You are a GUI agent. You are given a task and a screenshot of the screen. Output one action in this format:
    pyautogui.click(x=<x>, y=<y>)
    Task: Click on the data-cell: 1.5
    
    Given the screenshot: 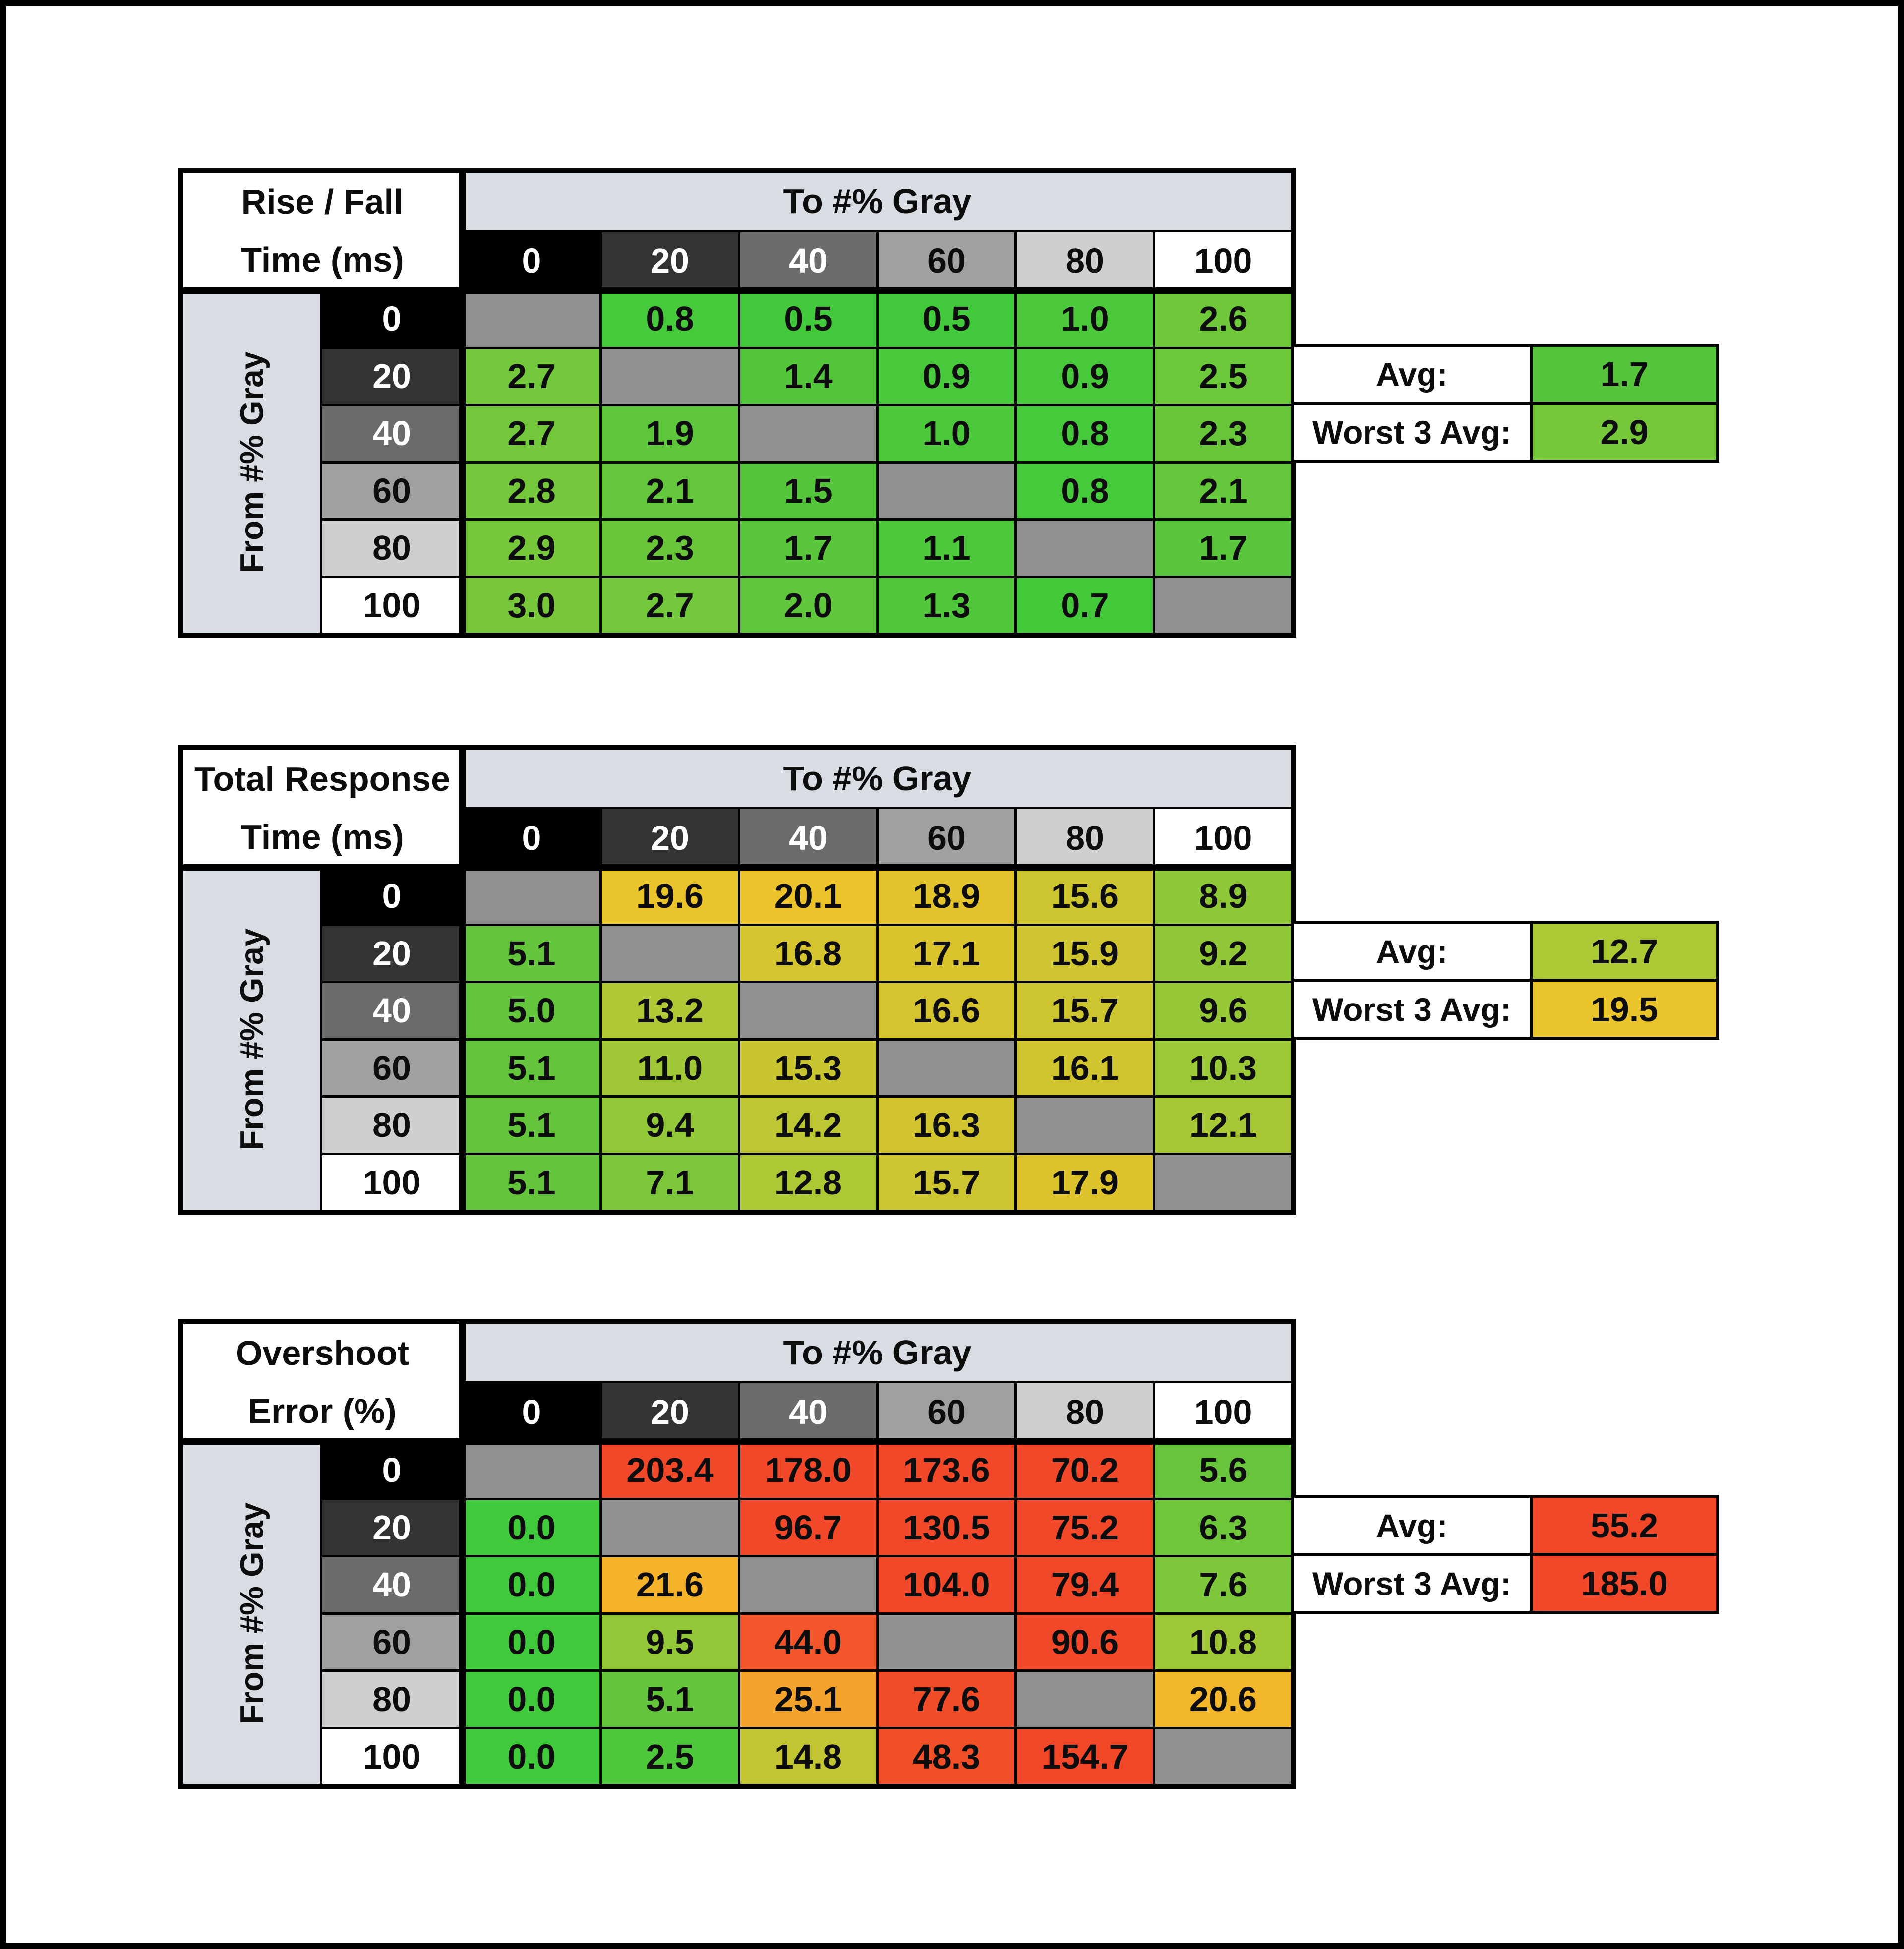 What is the action you would take?
    pyautogui.click(x=808, y=491)
    